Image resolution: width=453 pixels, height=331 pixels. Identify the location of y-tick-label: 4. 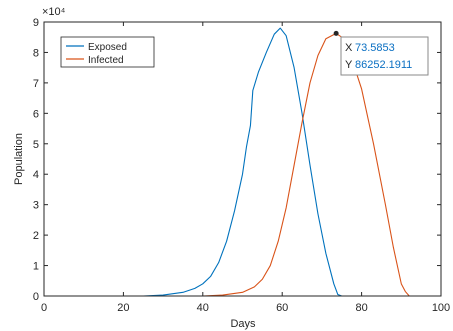
(36, 175).